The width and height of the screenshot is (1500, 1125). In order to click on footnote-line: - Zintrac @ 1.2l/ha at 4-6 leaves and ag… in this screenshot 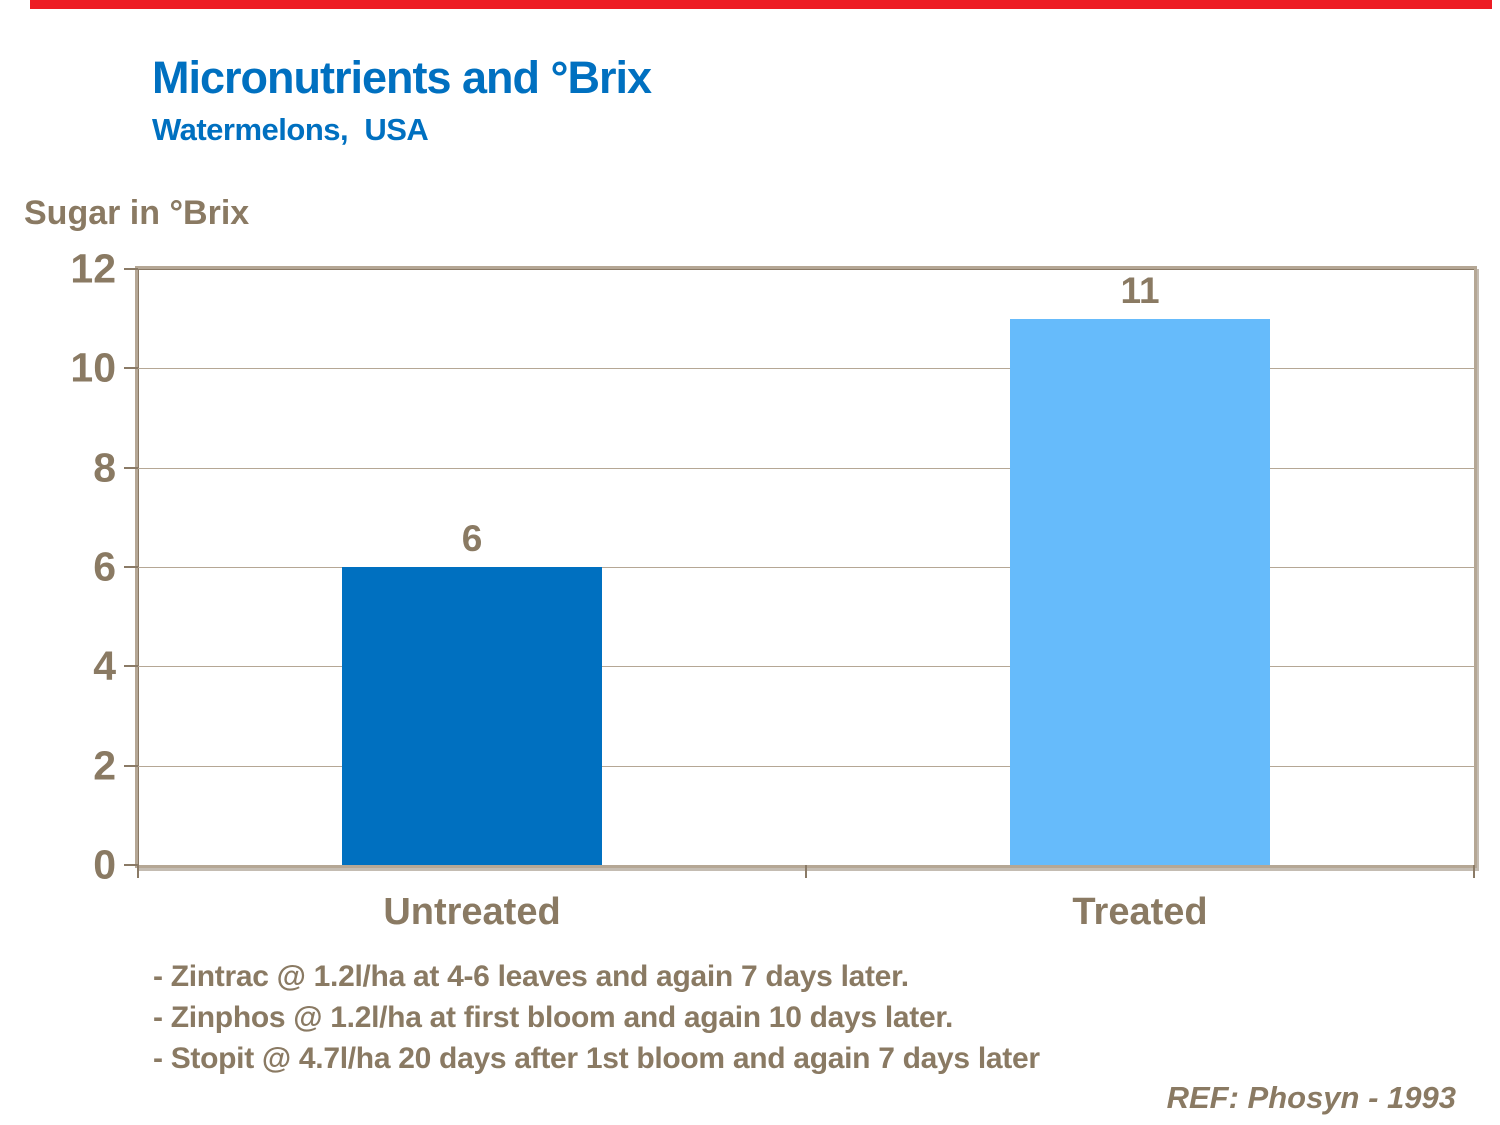, I will do `click(531, 976)`.